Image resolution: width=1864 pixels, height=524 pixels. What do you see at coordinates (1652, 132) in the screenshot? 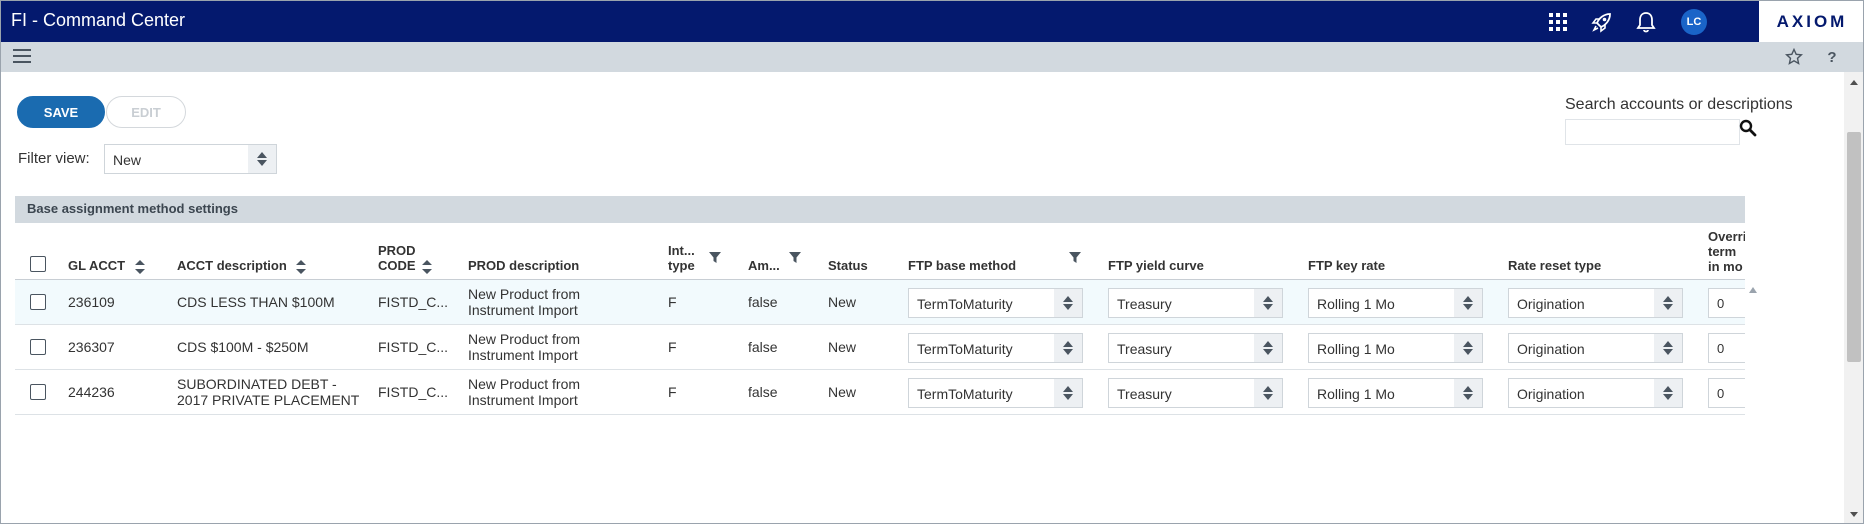
I see `search-input` at bounding box center [1652, 132].